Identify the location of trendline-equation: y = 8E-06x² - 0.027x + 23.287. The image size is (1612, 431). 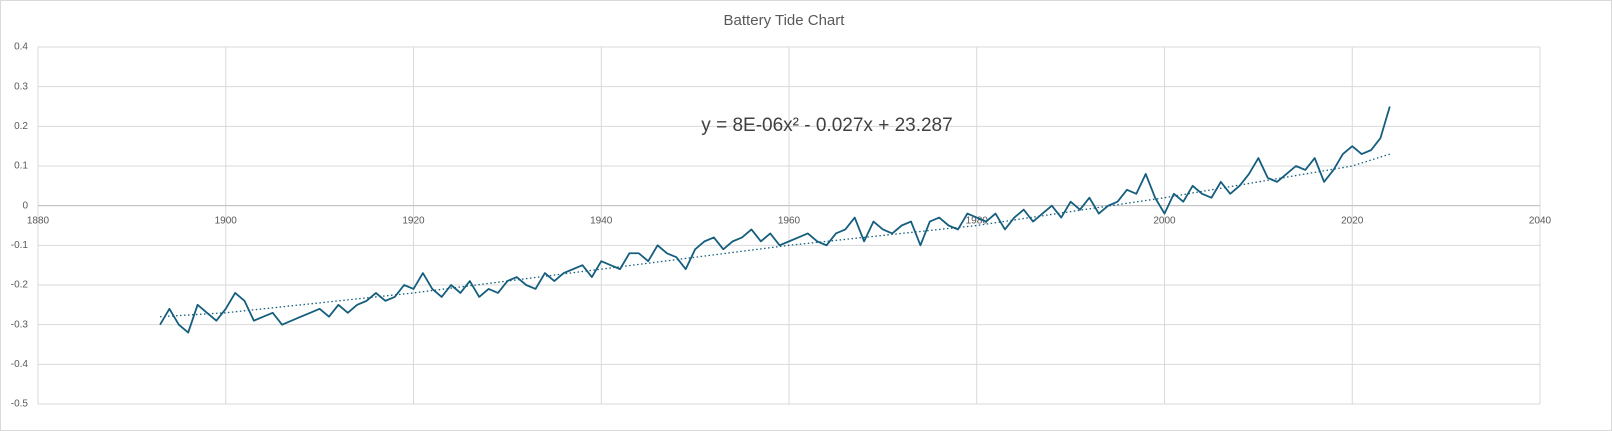
(826, 125).